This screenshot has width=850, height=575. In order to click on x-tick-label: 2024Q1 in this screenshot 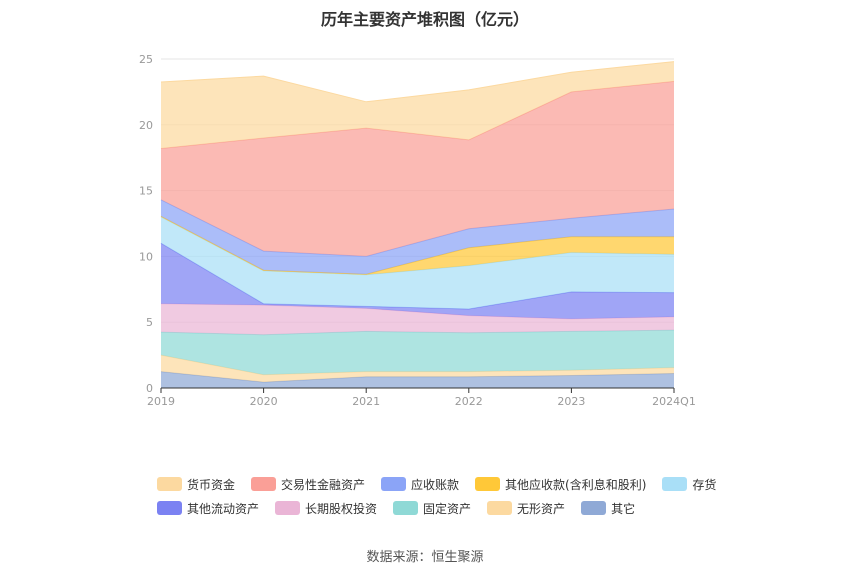, I will do `click(674, 401)`.